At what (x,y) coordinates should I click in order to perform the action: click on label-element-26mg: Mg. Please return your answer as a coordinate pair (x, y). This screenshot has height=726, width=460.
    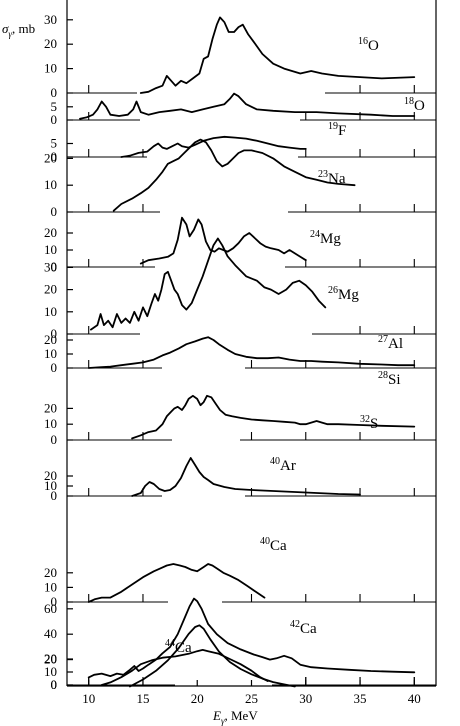
    Looking at the image, I should click on (348, 295).